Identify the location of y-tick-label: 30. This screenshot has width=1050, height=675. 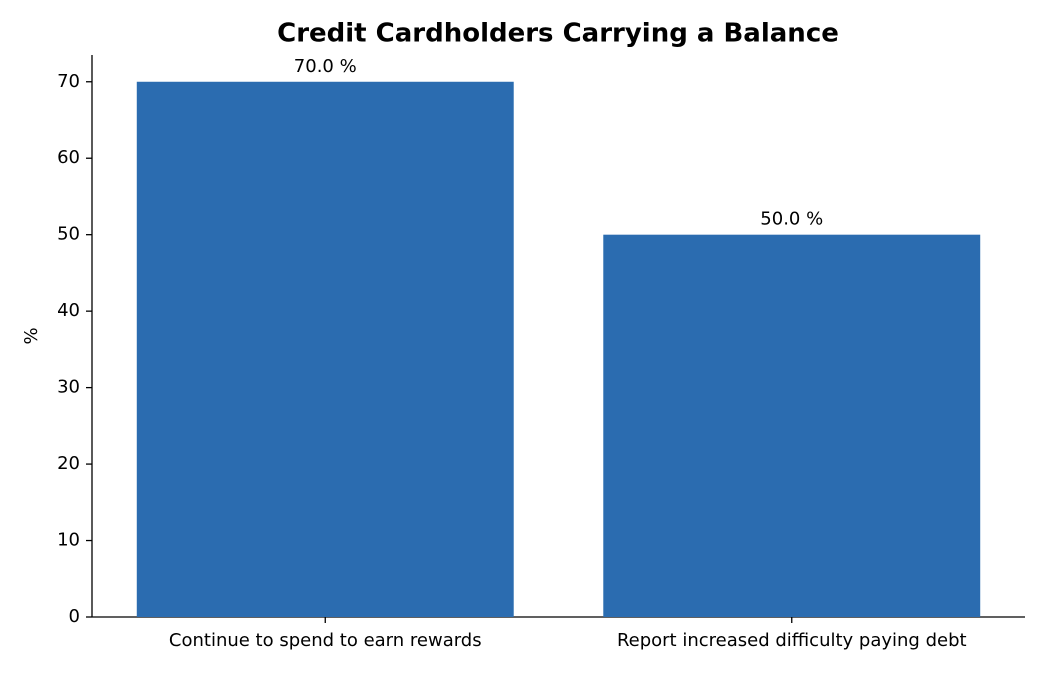
(68, 387).